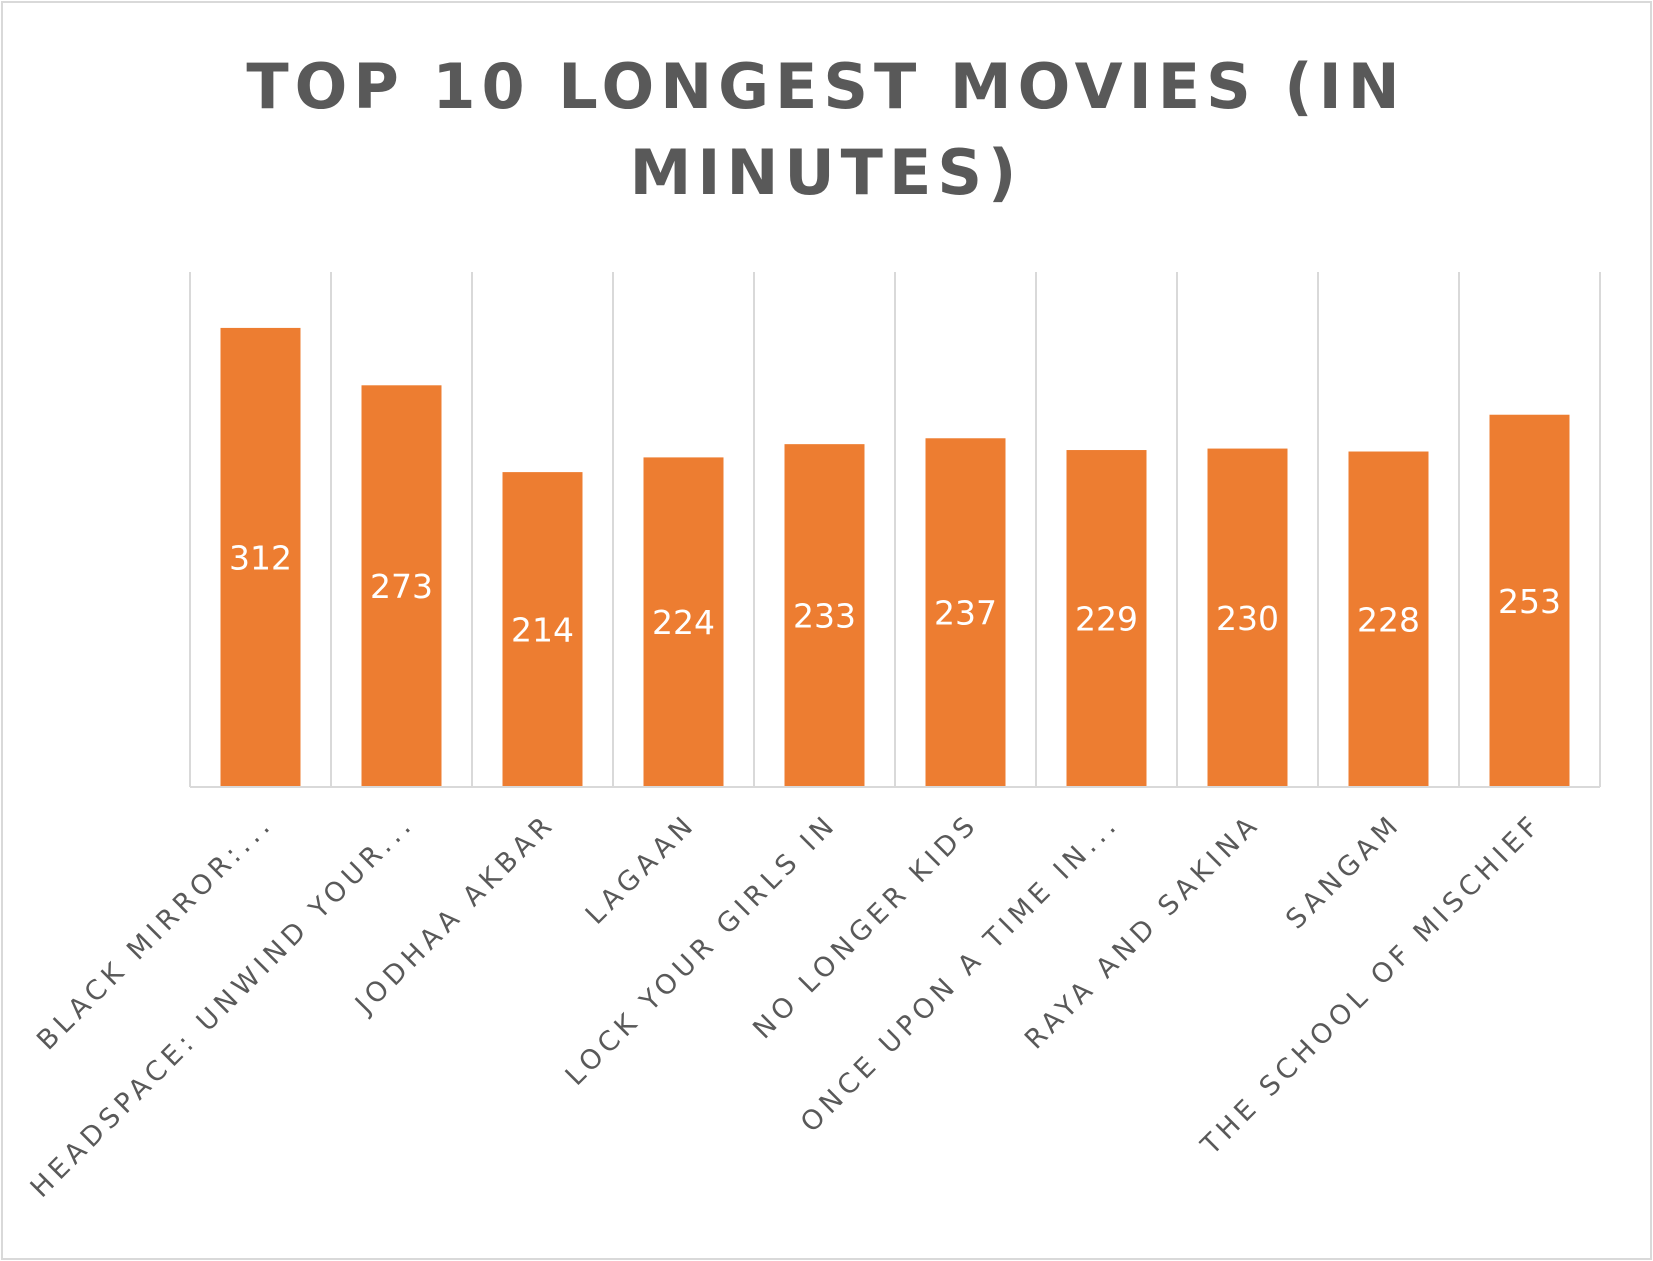 This screenshot has height=1261, width=1653. I want to click on data-label: 273, so click(401, 586).